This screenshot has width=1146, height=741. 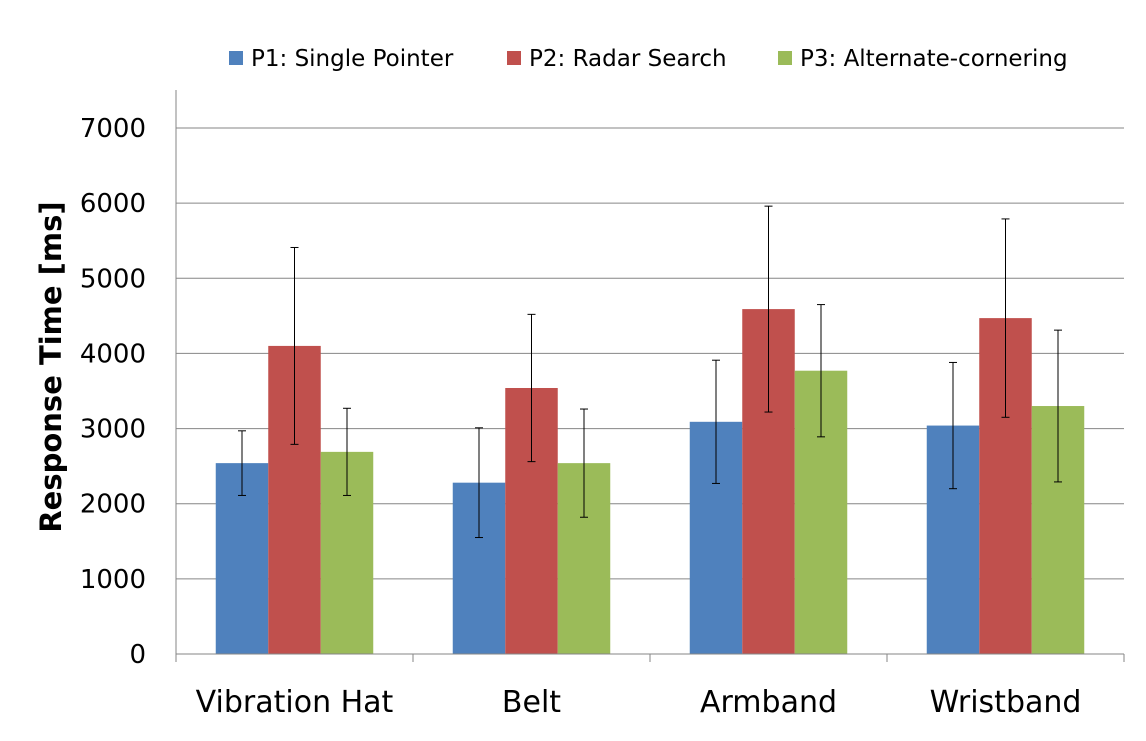 I want to click on y-tick-label: 2000, so click(x=113, y=505).